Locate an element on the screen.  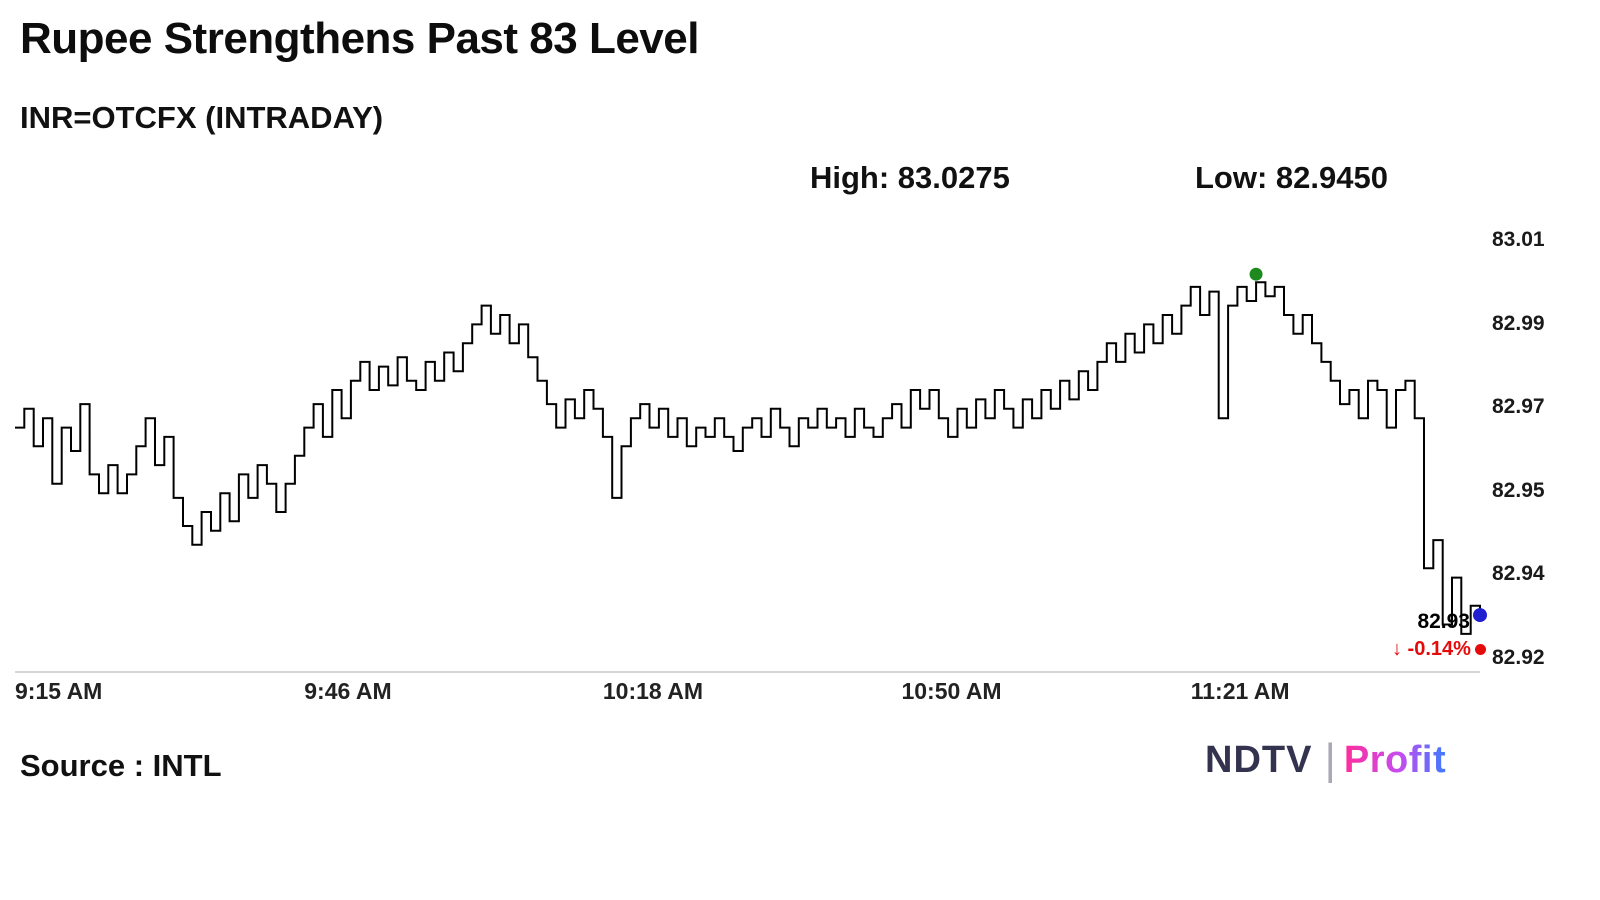
x-axis-label: 11:21 AM is located at coordinates (1240, 691).